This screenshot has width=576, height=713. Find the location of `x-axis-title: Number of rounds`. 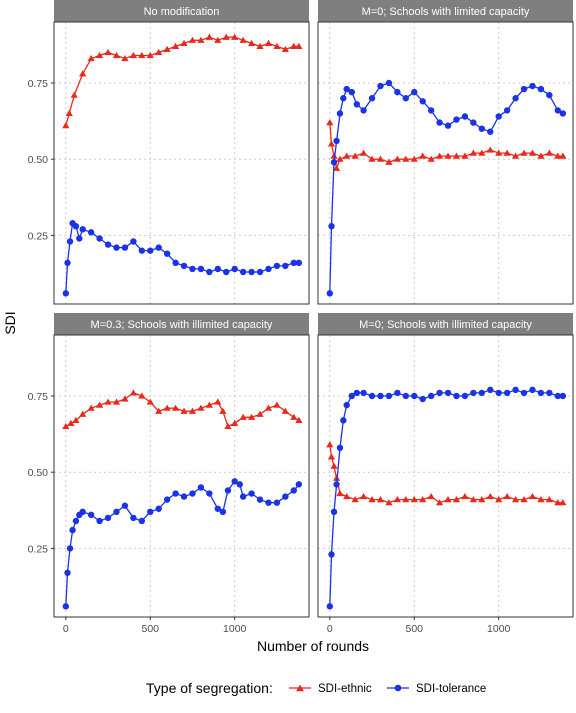

x-axis-title: Number of rounds is located at coordinates (313, 646).